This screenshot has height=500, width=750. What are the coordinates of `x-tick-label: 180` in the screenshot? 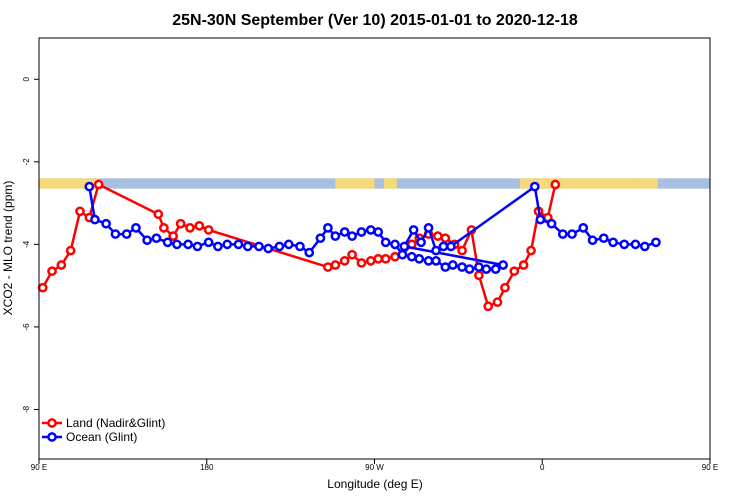 It's located at (207, 467).